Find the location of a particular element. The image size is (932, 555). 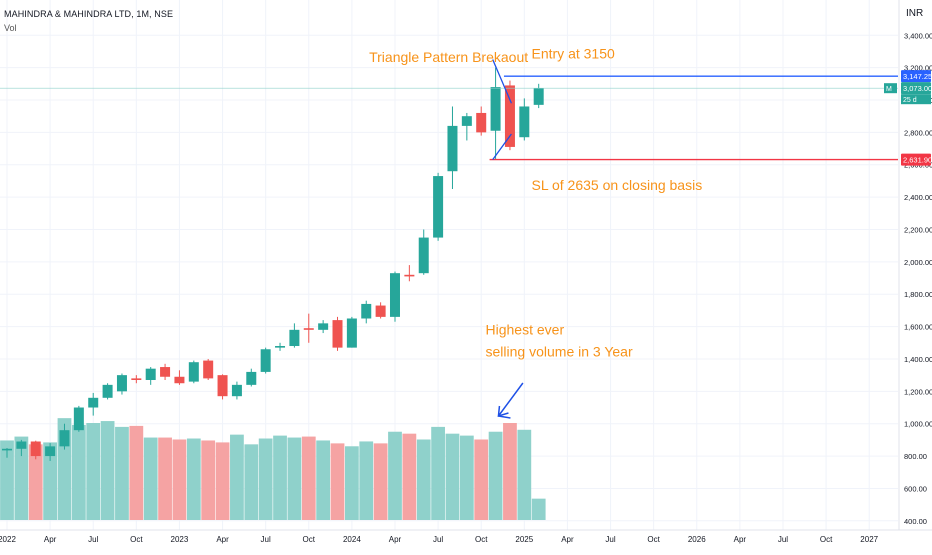

currency-label: INR is located at coordinates (915, 13).